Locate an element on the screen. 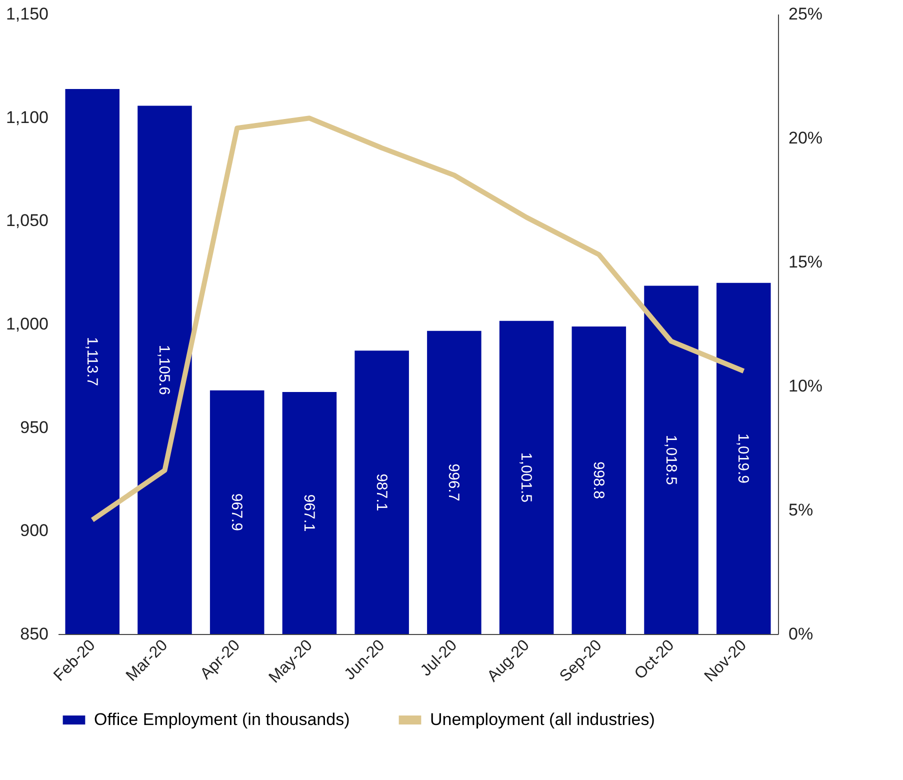  data-label: 996.7 is located at coordinates (453, 483).